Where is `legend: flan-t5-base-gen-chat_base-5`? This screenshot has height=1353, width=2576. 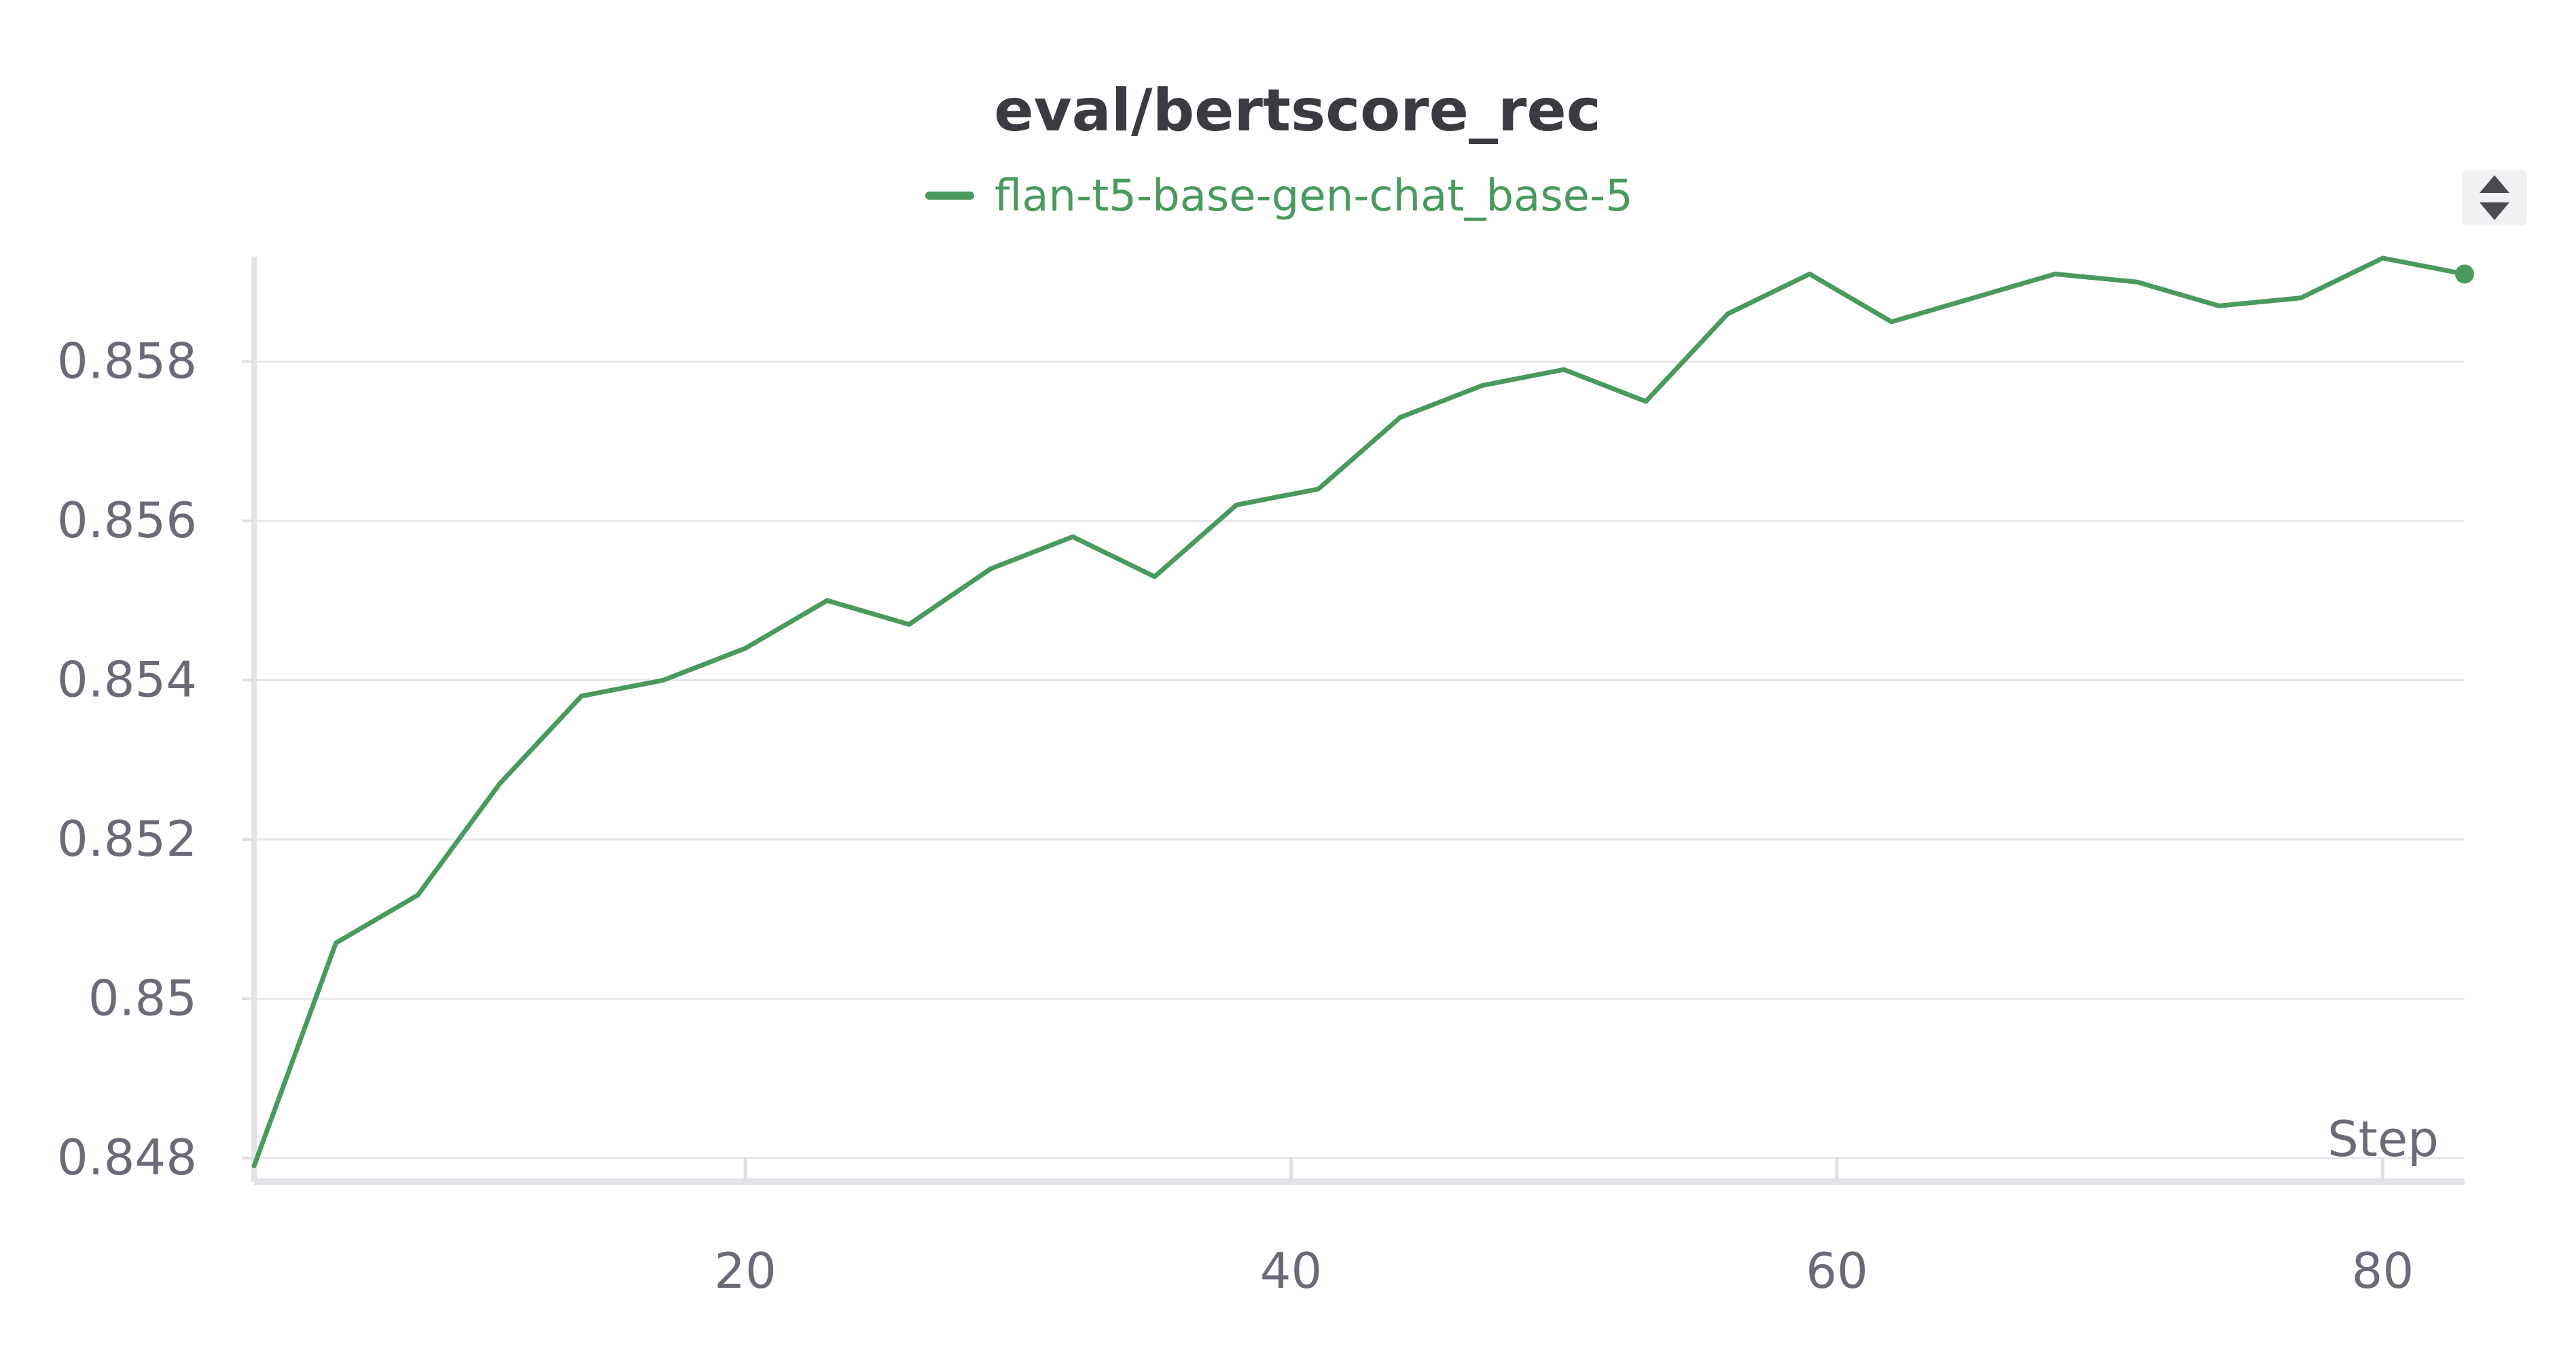 legend: flan-t5-base-gen-chat_base-5 is located at coordinates (1279, 196).